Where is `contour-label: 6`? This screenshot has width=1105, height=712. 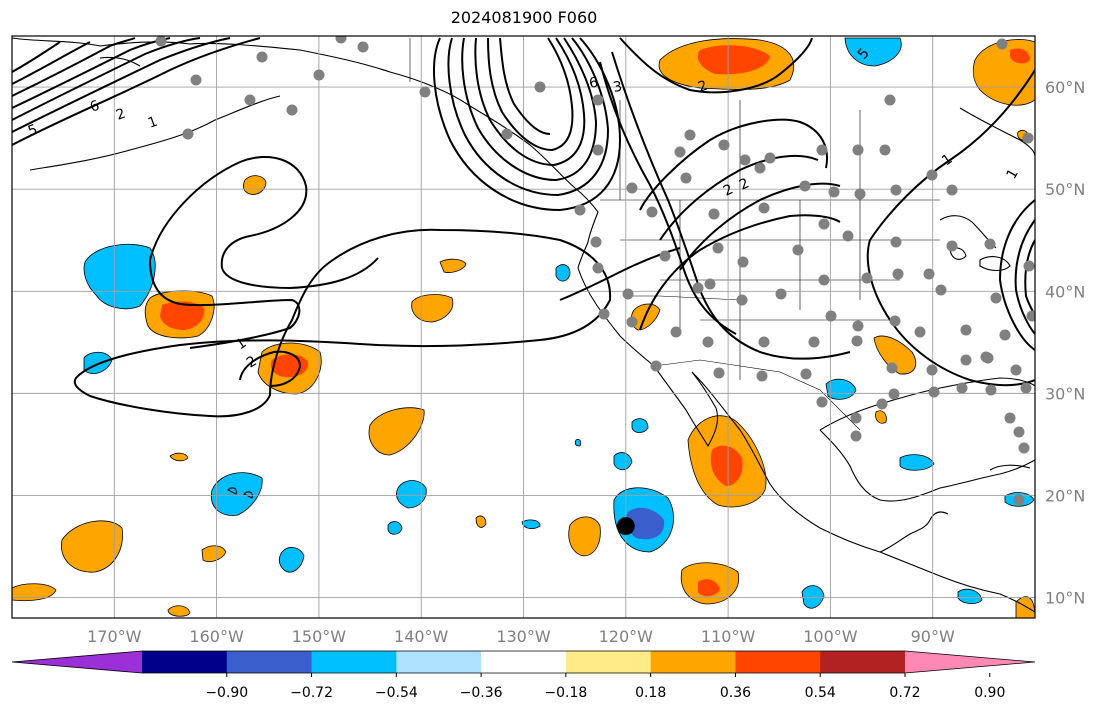 contour-label: 6 is located at coordinates (594, 83).